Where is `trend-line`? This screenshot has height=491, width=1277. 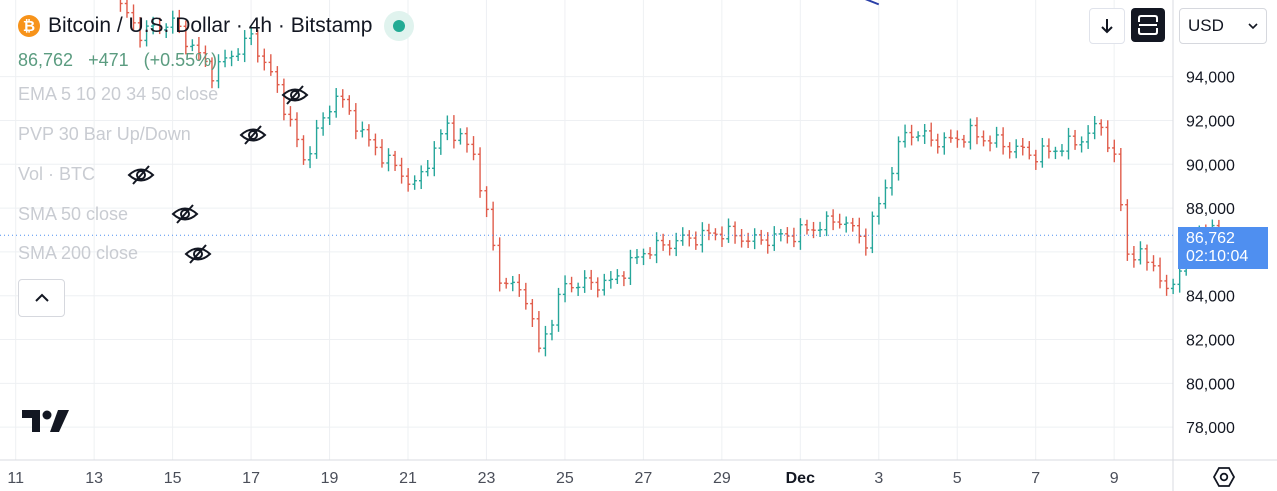
trend-line is located at coordinates (872, 3).